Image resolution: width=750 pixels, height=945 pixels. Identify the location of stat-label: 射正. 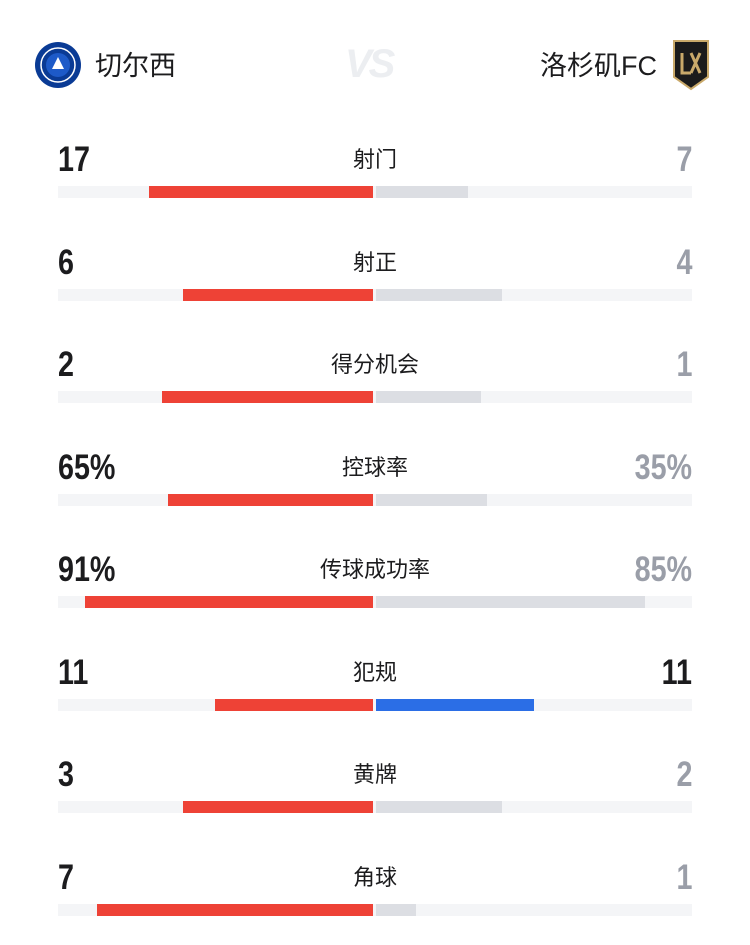
(374, 262).